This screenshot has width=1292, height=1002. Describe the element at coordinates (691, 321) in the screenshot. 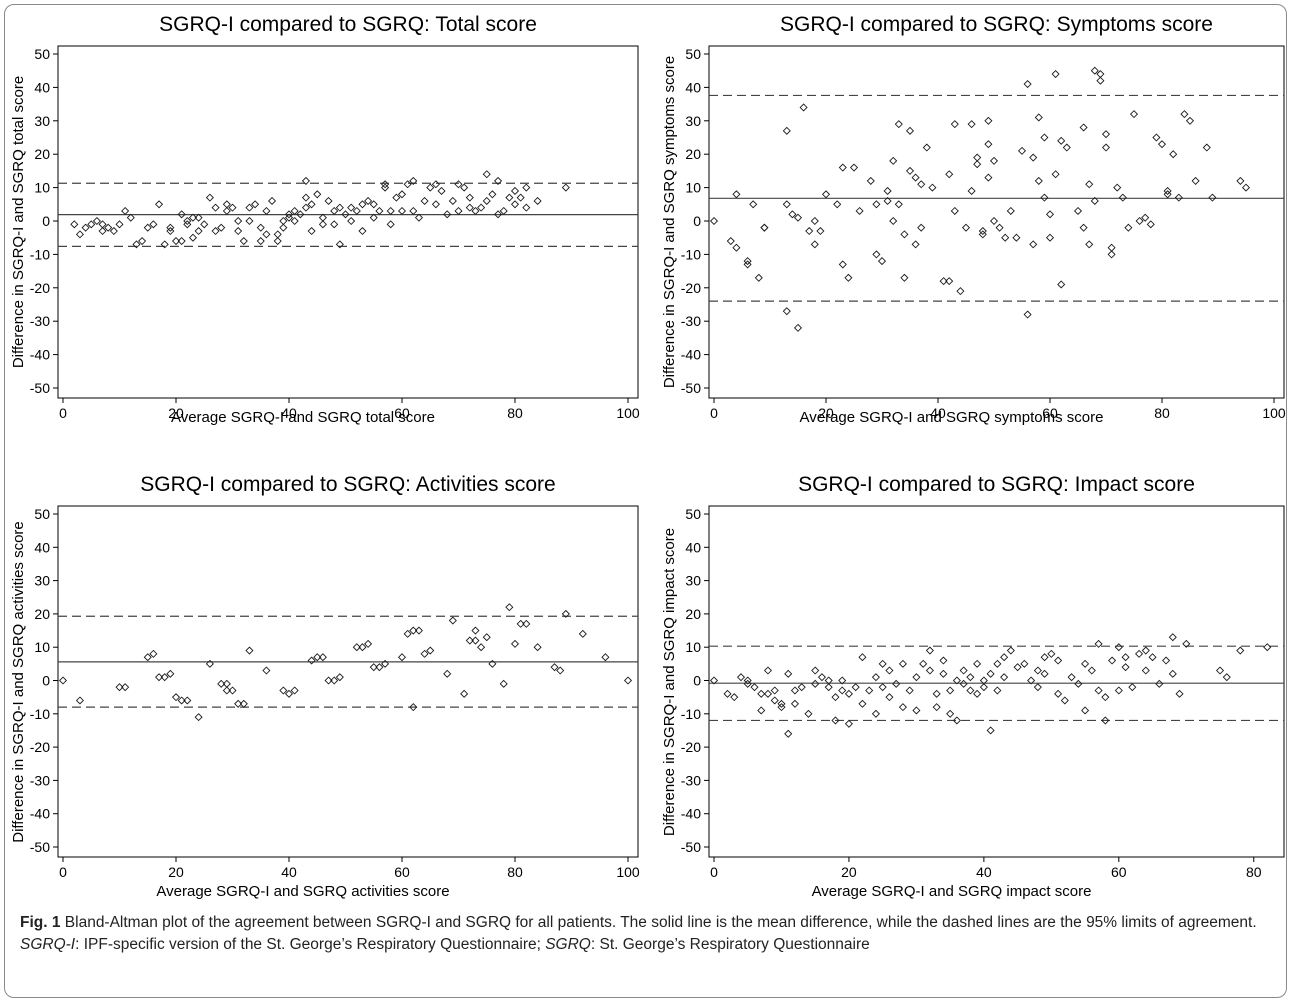

I see `y-tick-label: -30` at that location.